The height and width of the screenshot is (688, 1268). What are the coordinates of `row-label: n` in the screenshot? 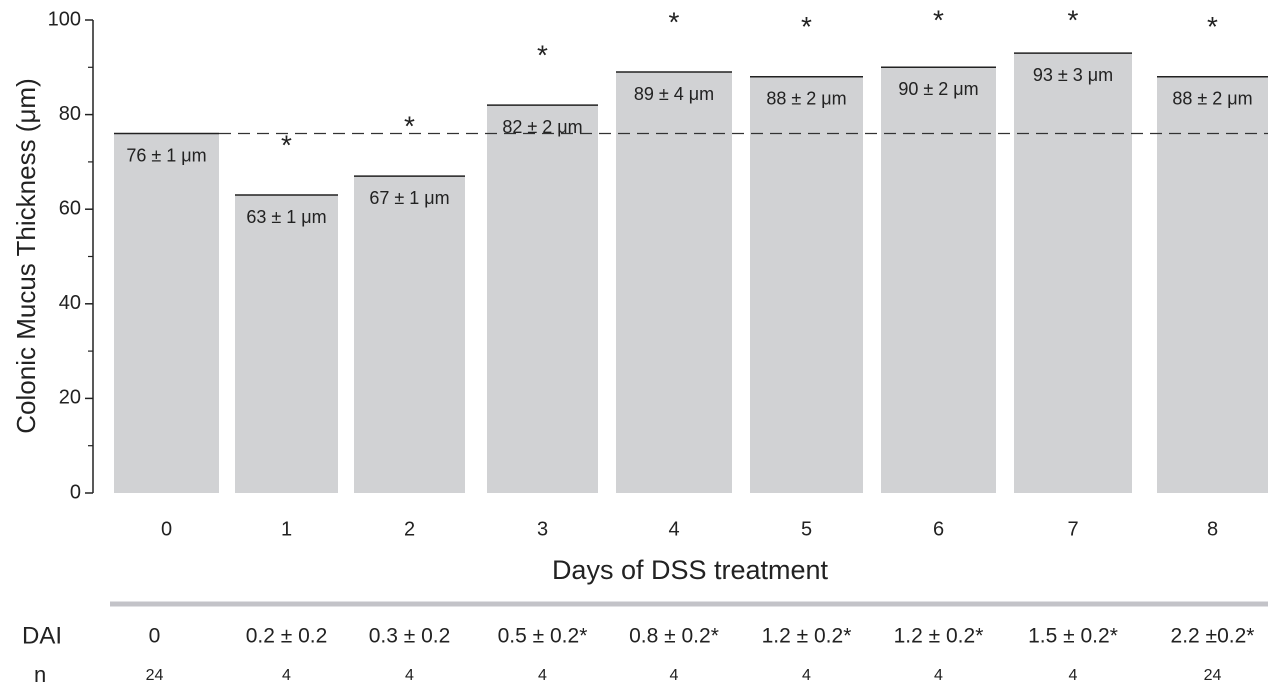 It's located at (40, 674).